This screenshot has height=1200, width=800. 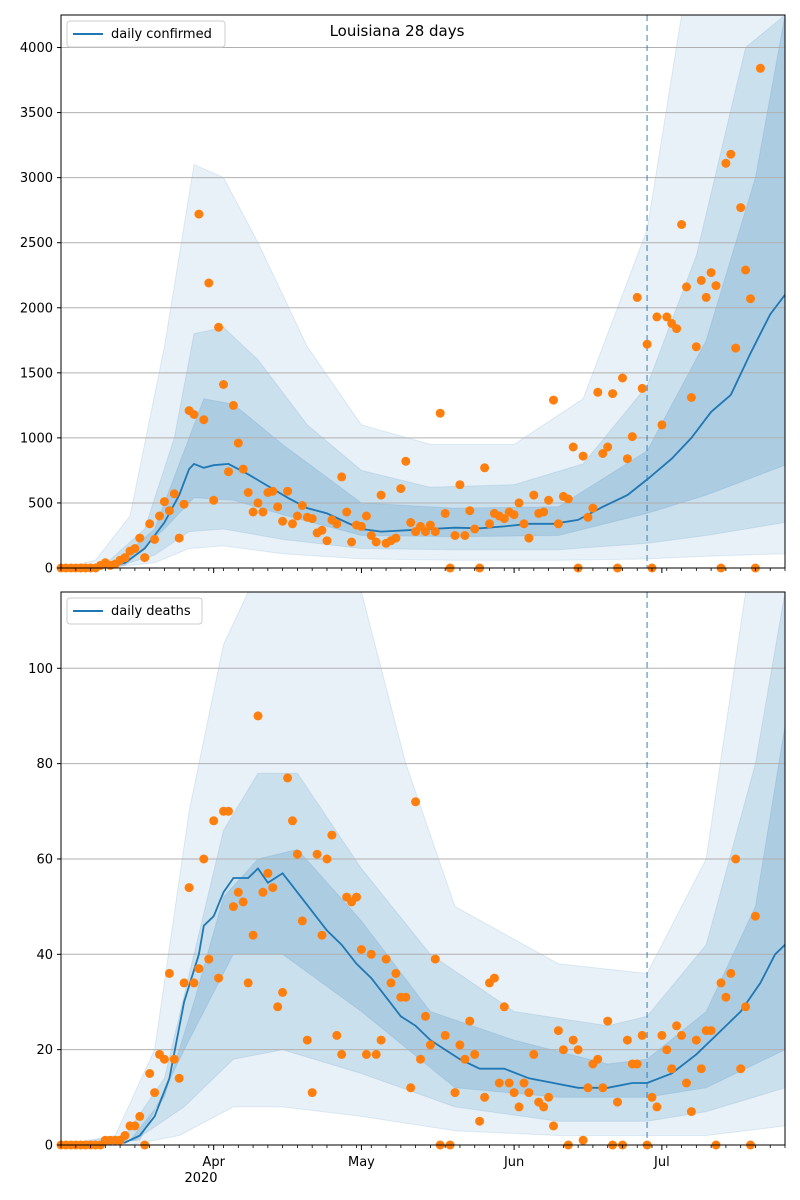 What do you see at coordinates (44, 955) in the screenshot?
I see `y-tick-label: 40` at bounding box center [44, 955].